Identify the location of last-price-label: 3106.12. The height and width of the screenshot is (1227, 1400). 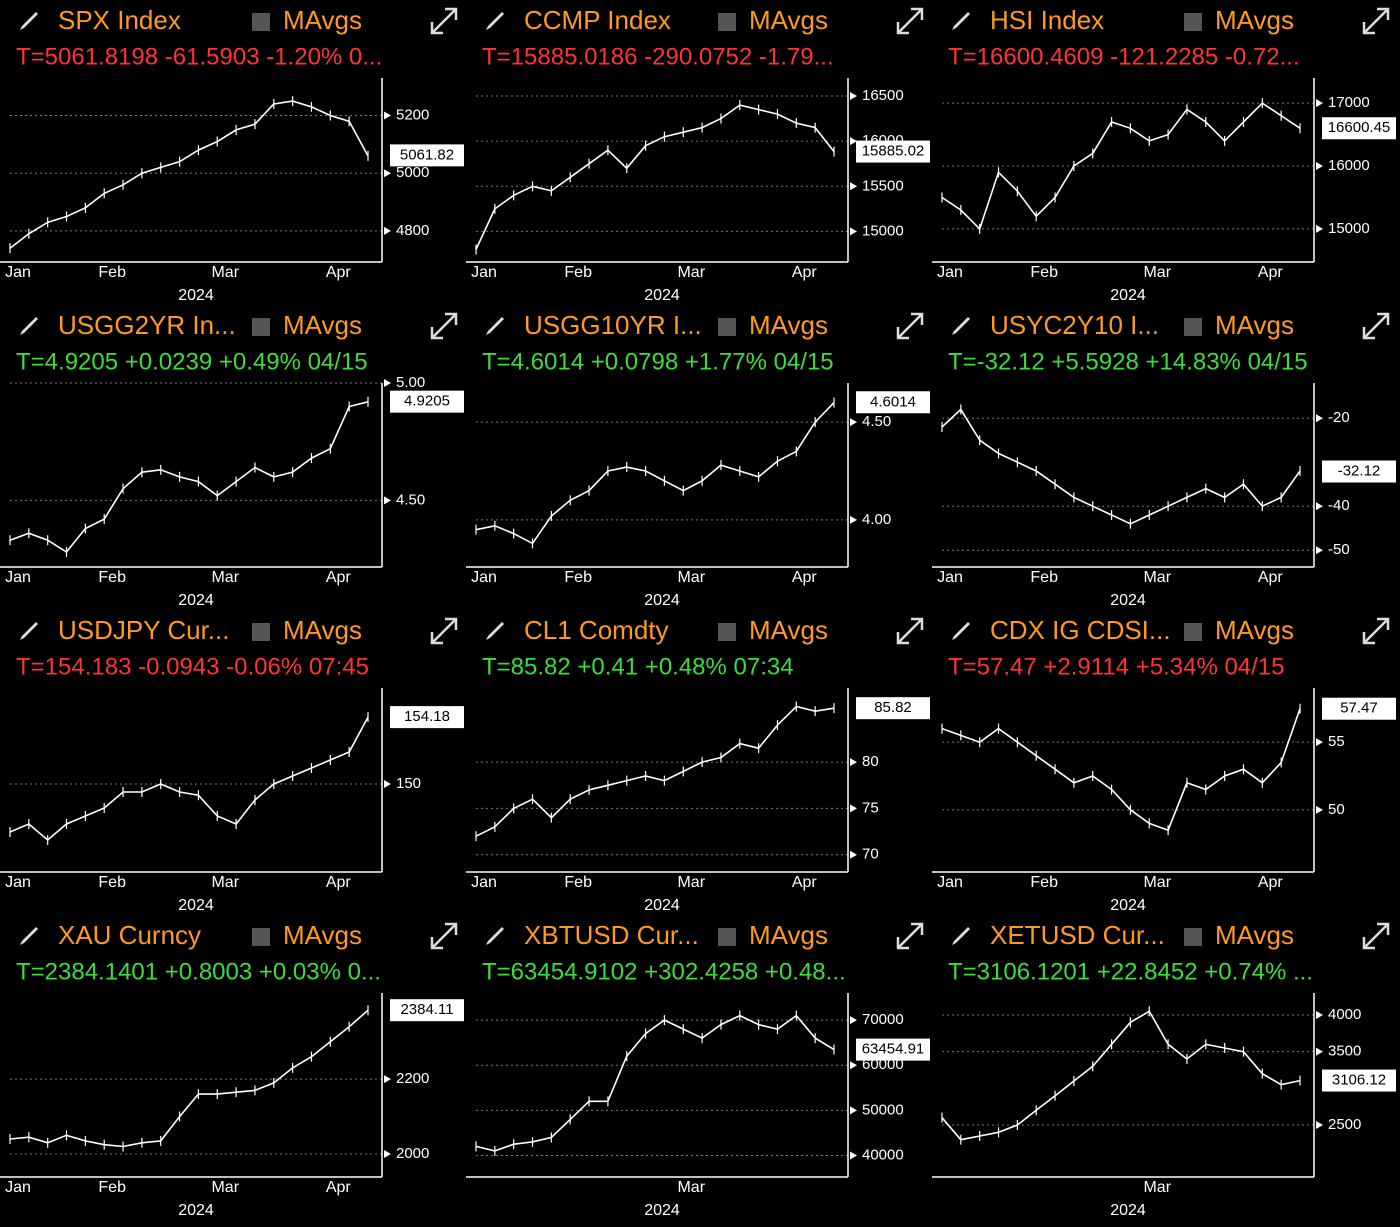
(1359, 1080).